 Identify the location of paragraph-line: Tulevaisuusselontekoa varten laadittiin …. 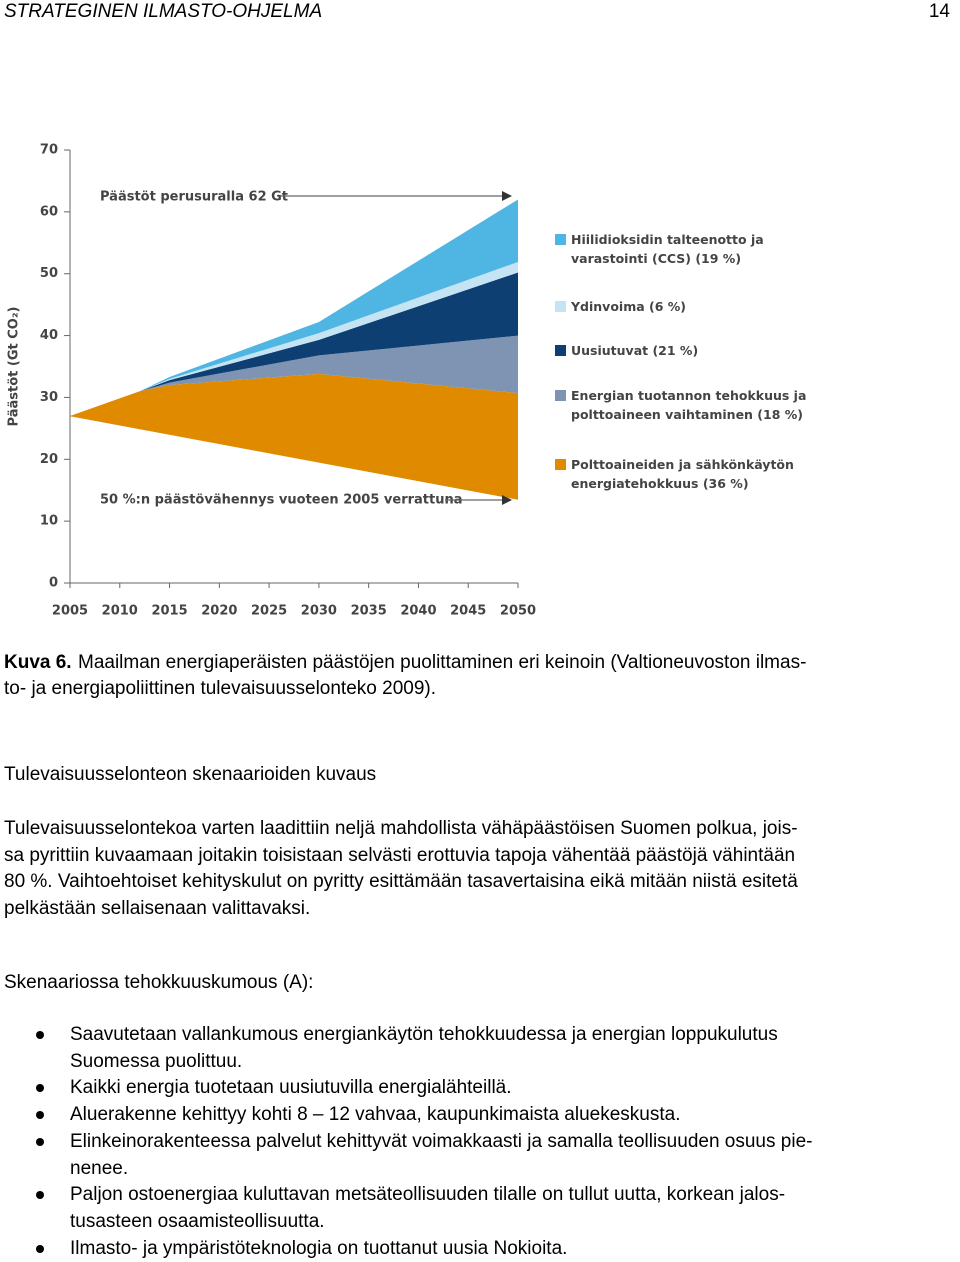
(401, 828).